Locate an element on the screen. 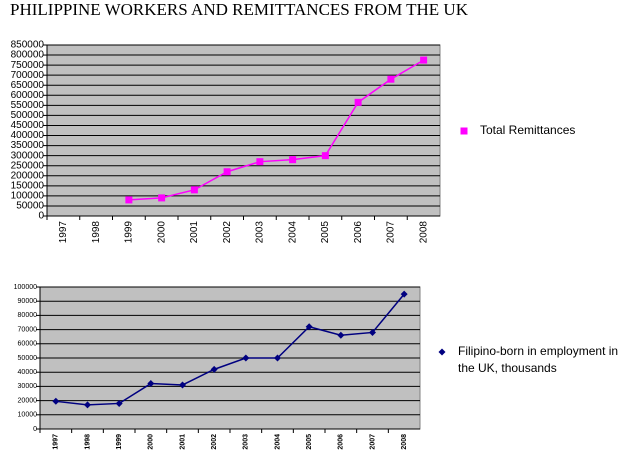 This screenshot has height=456, width=643. y-tick-label: 60000 is located at coordinates (28, 344).